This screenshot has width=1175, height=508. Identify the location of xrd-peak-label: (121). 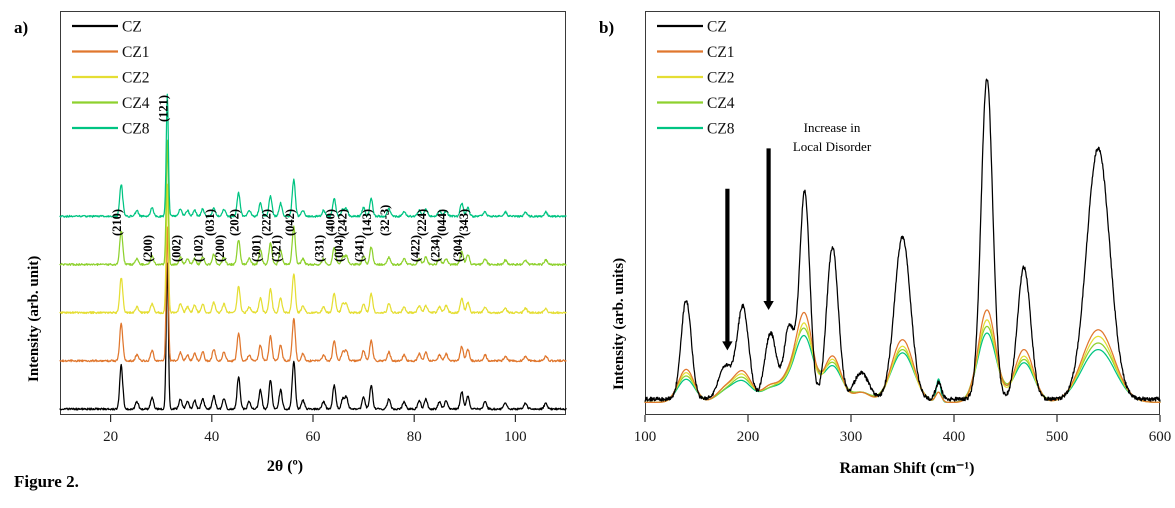
(163, 108).